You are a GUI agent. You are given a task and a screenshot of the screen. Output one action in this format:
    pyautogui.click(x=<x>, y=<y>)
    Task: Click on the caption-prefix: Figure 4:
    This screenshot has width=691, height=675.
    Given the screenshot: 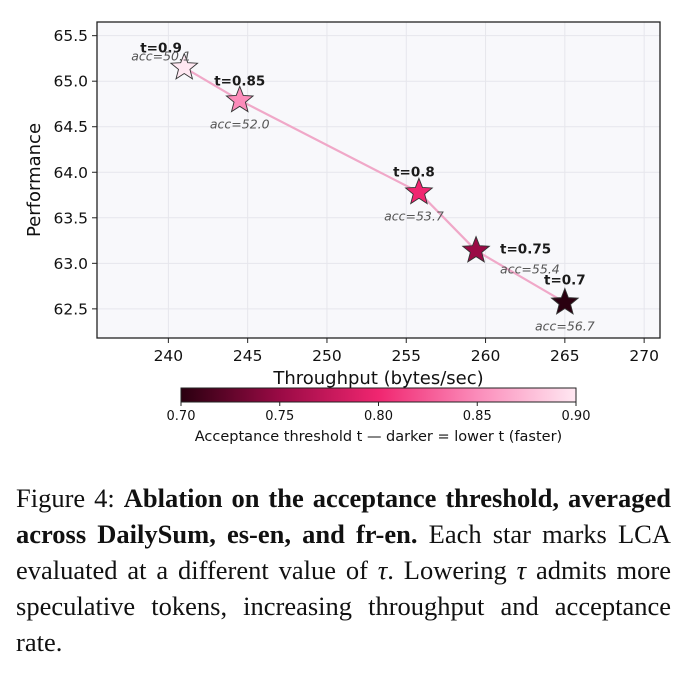 What is the action you would take?
    pyautogui.click(x=65, y=498)
    